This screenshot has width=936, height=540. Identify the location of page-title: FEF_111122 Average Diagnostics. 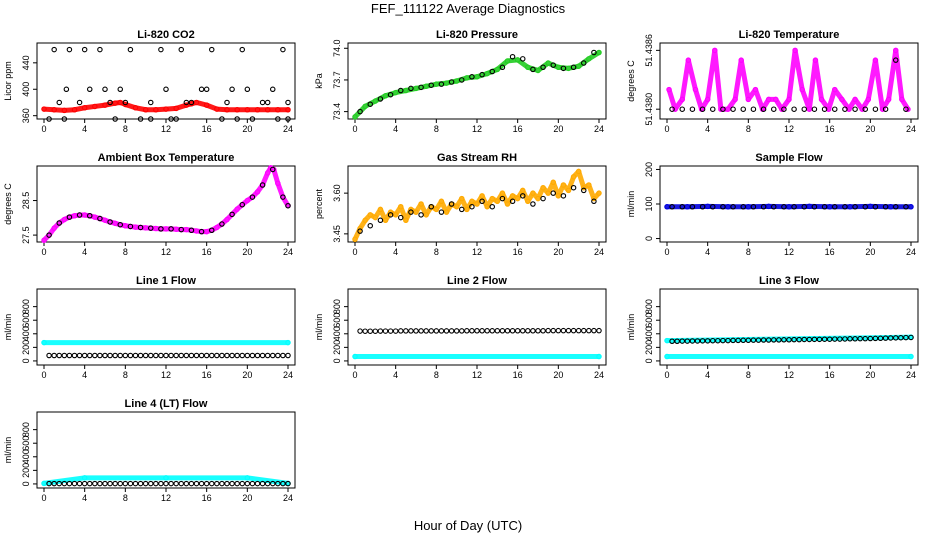
(468, 8).